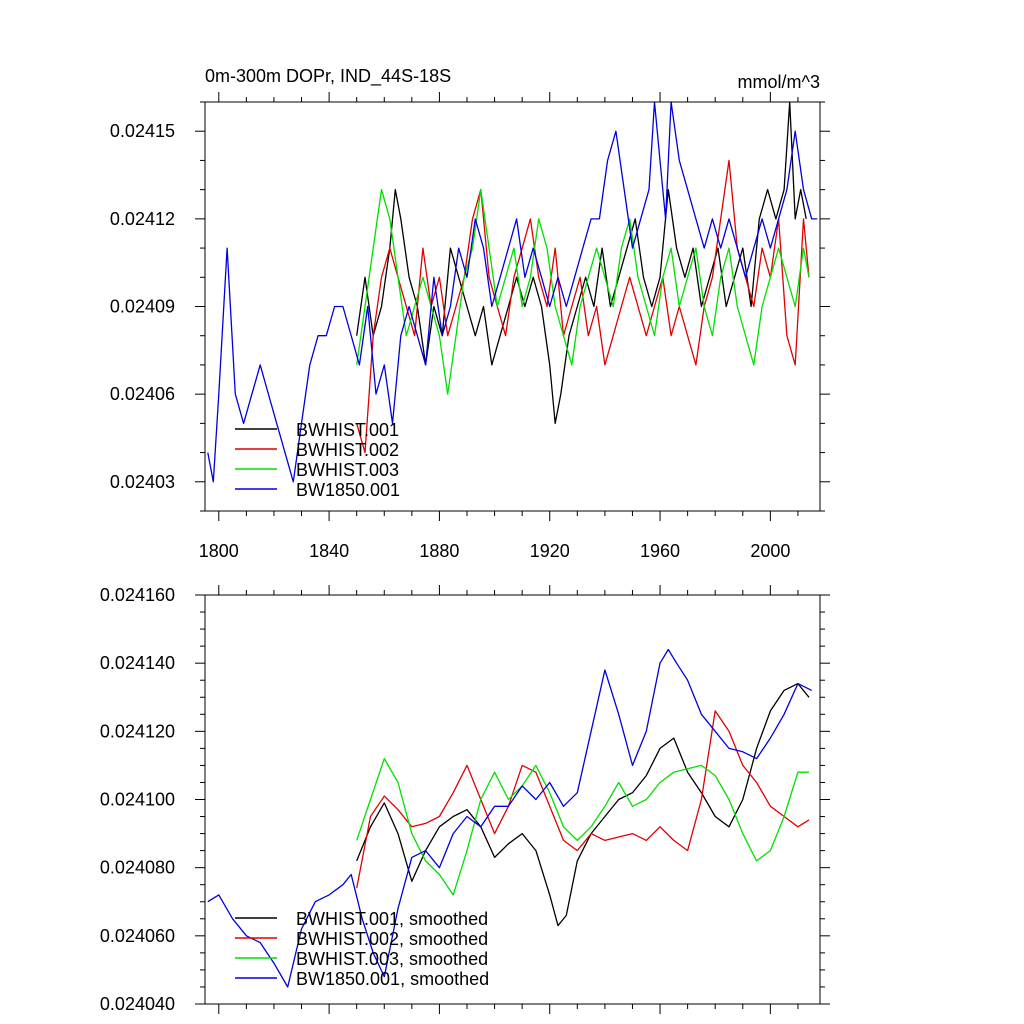 Image resolution: width=1024 pixels, height=1024 pixels. What do you see at coordinates (329, 551) in the screenshot?
I see `x-tick-label: 1840` at bounding box center [329, 551].